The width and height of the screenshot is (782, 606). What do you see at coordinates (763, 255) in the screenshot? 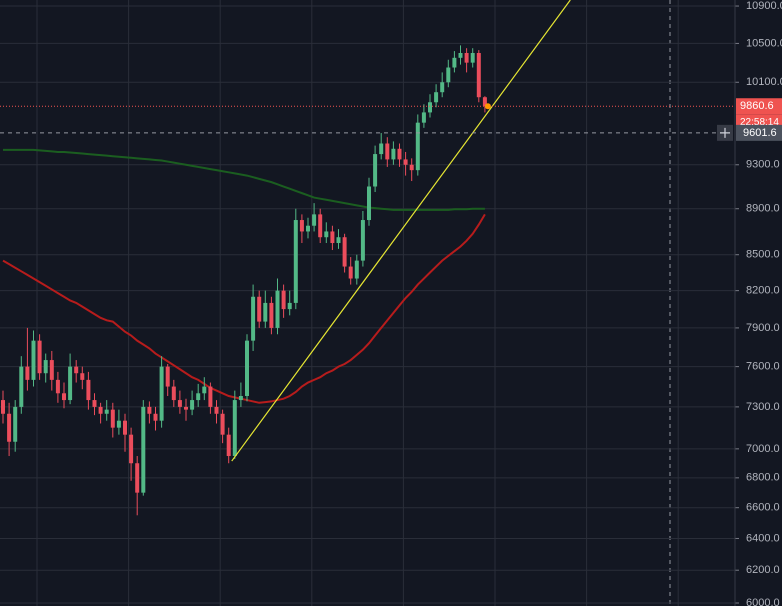
I see `y-tick-label: 8500.0` at bounding box center [763, 255].